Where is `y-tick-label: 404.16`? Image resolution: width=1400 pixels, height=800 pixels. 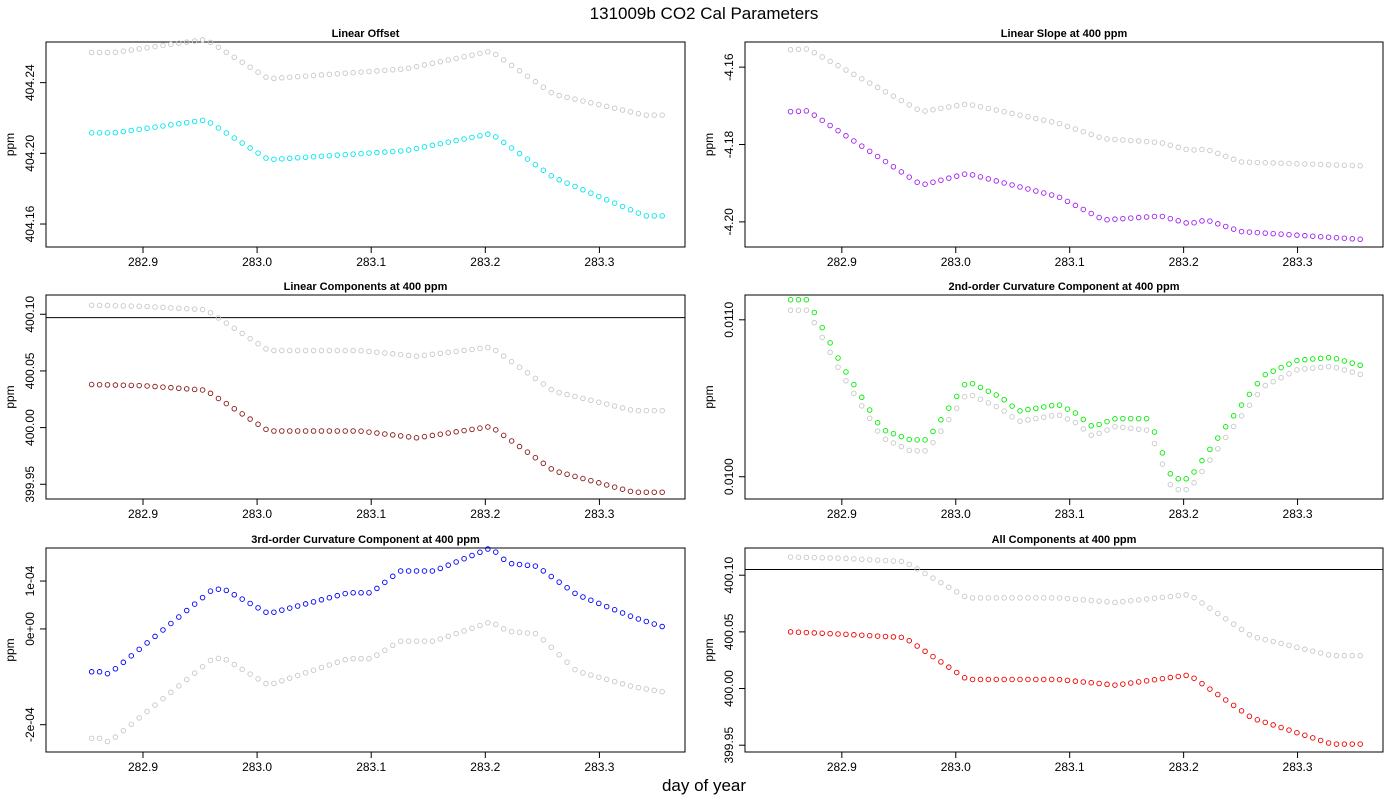 y-tick-label: 404.16 is located at coordinates (30, 223).